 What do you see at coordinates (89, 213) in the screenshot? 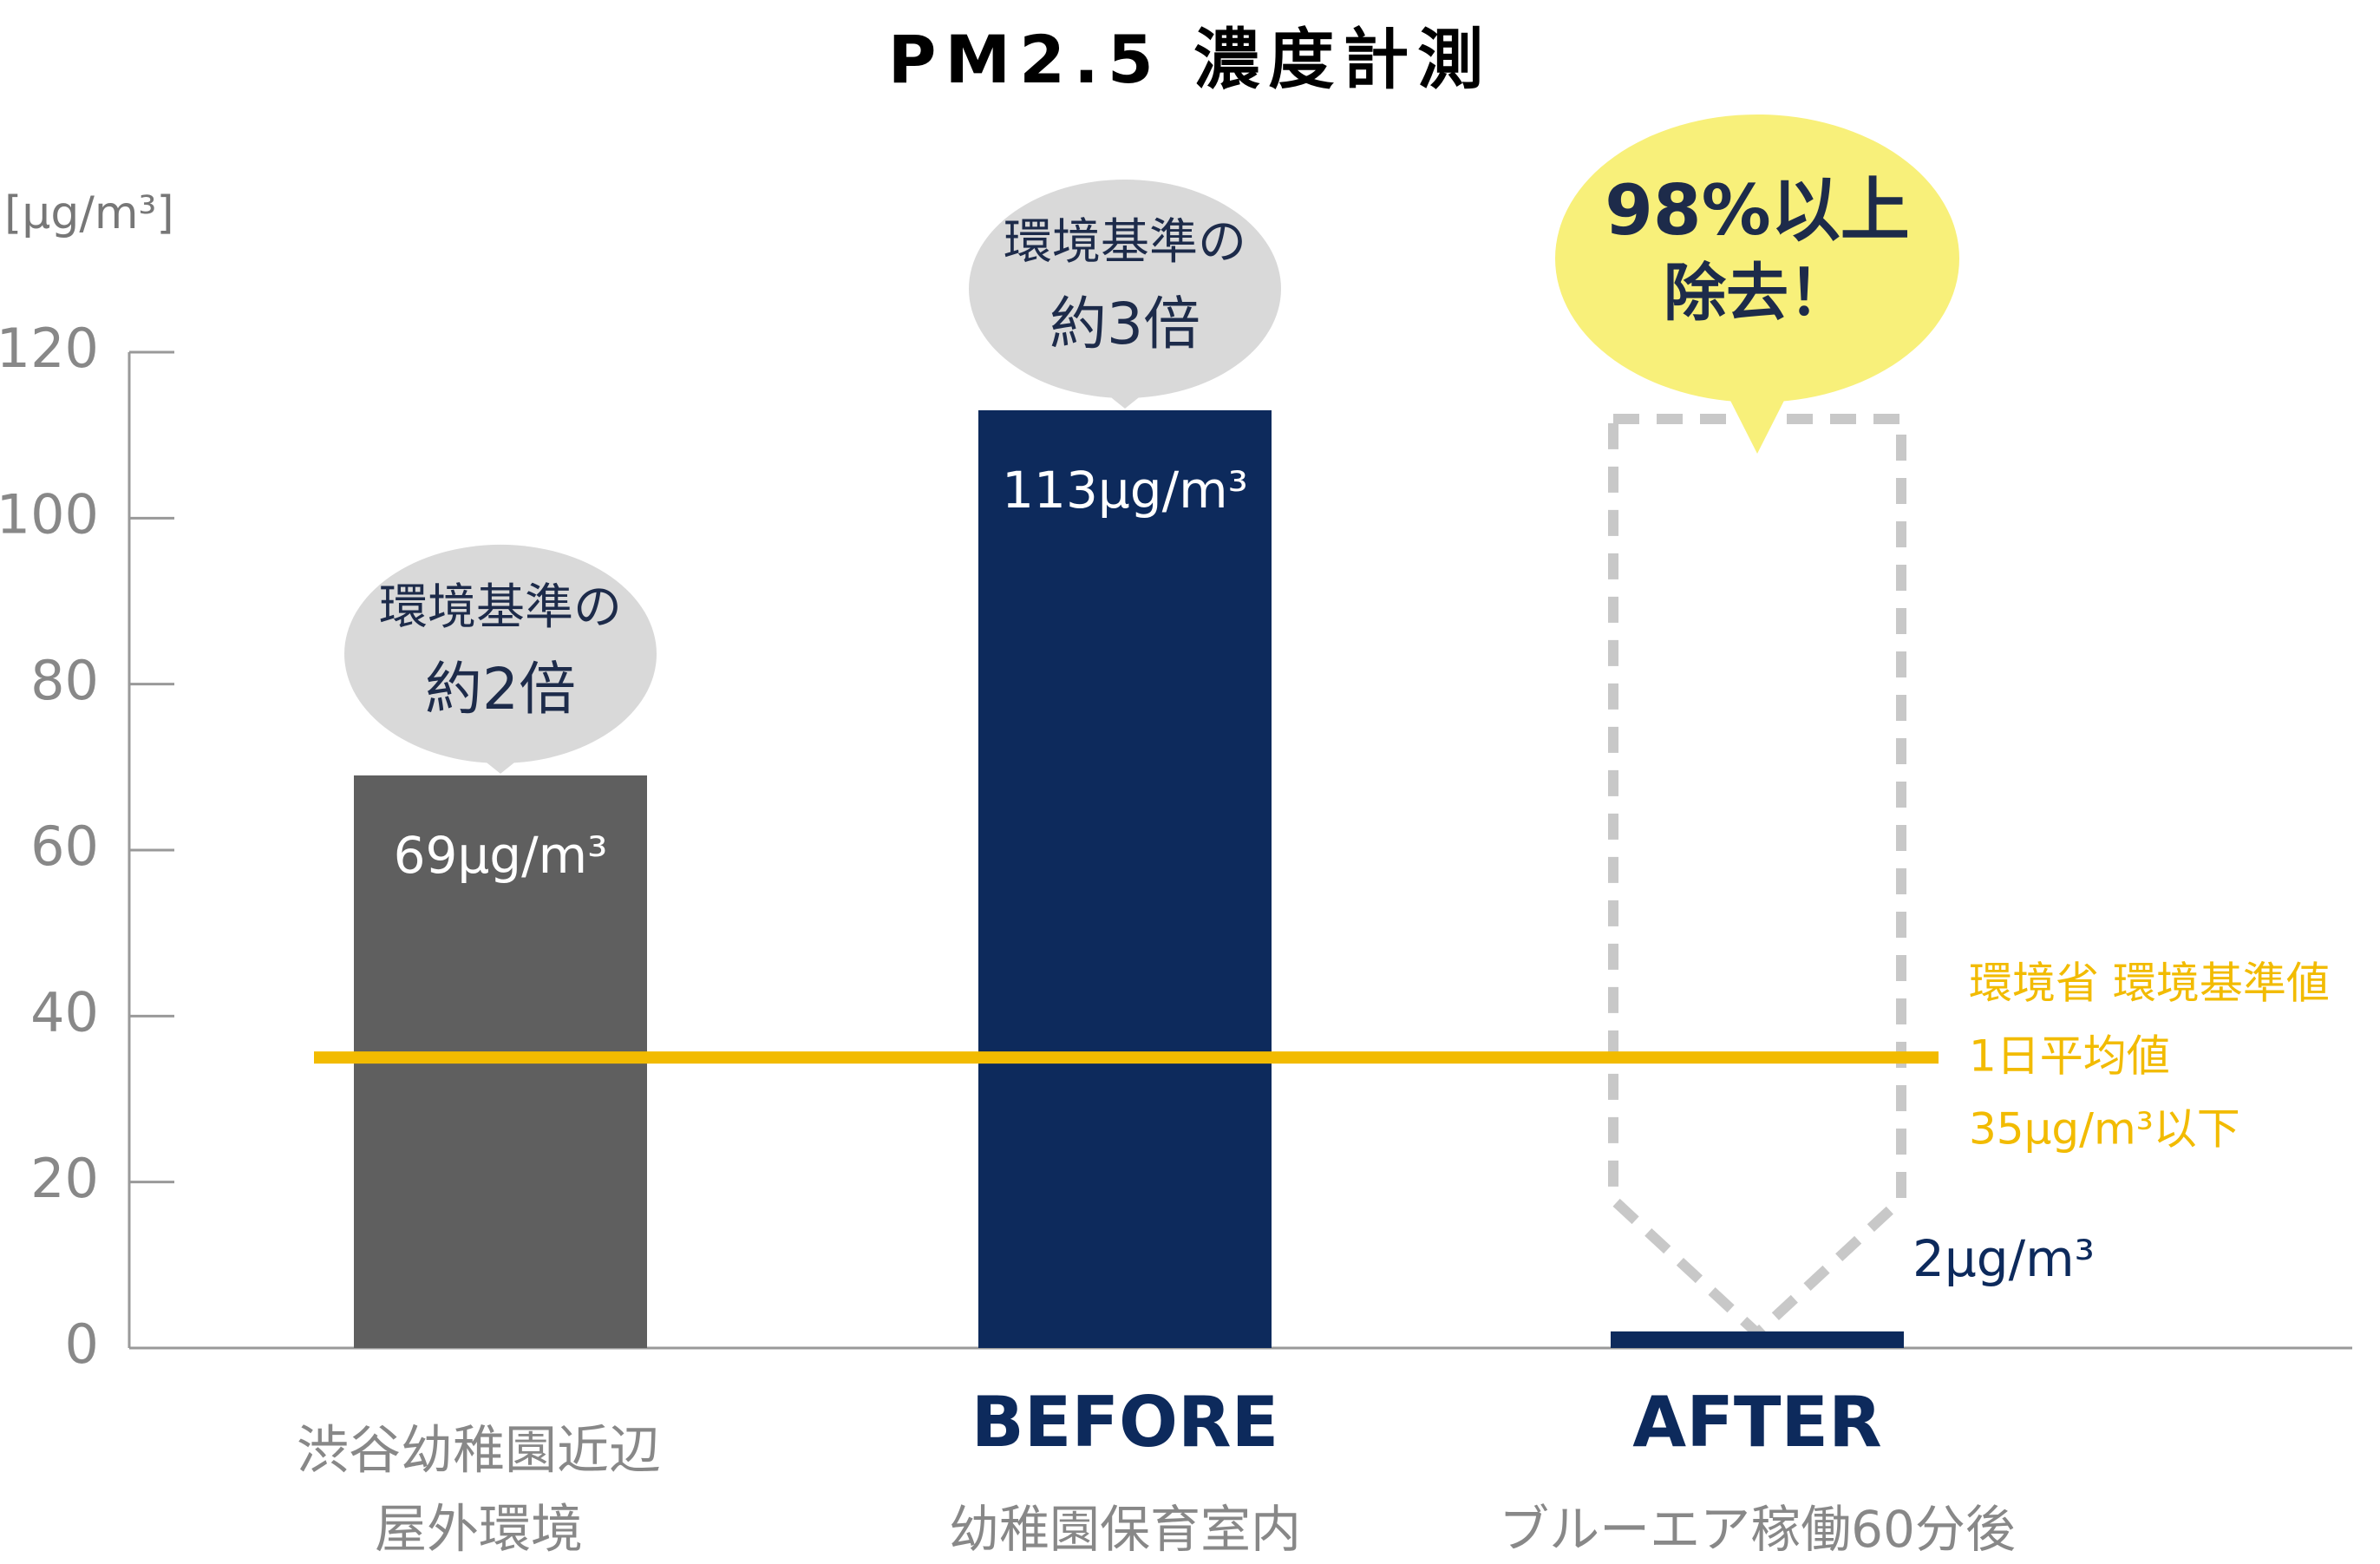
I see `y-unit-label: [μg/m³]` at bounding box center [89, 213].